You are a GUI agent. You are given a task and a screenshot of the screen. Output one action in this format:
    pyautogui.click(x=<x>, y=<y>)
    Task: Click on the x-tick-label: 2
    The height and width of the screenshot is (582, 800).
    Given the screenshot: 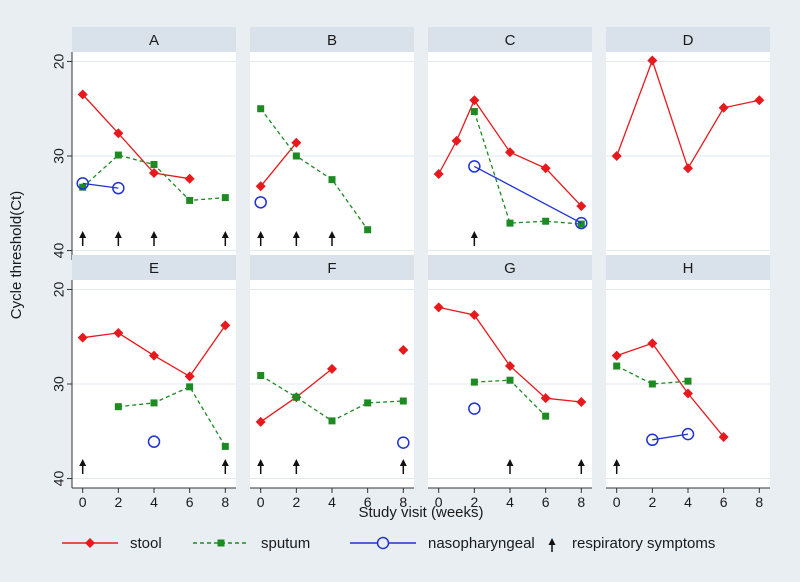 What is the action you would take?
    pyautogui.click(x=118, y=502)
    